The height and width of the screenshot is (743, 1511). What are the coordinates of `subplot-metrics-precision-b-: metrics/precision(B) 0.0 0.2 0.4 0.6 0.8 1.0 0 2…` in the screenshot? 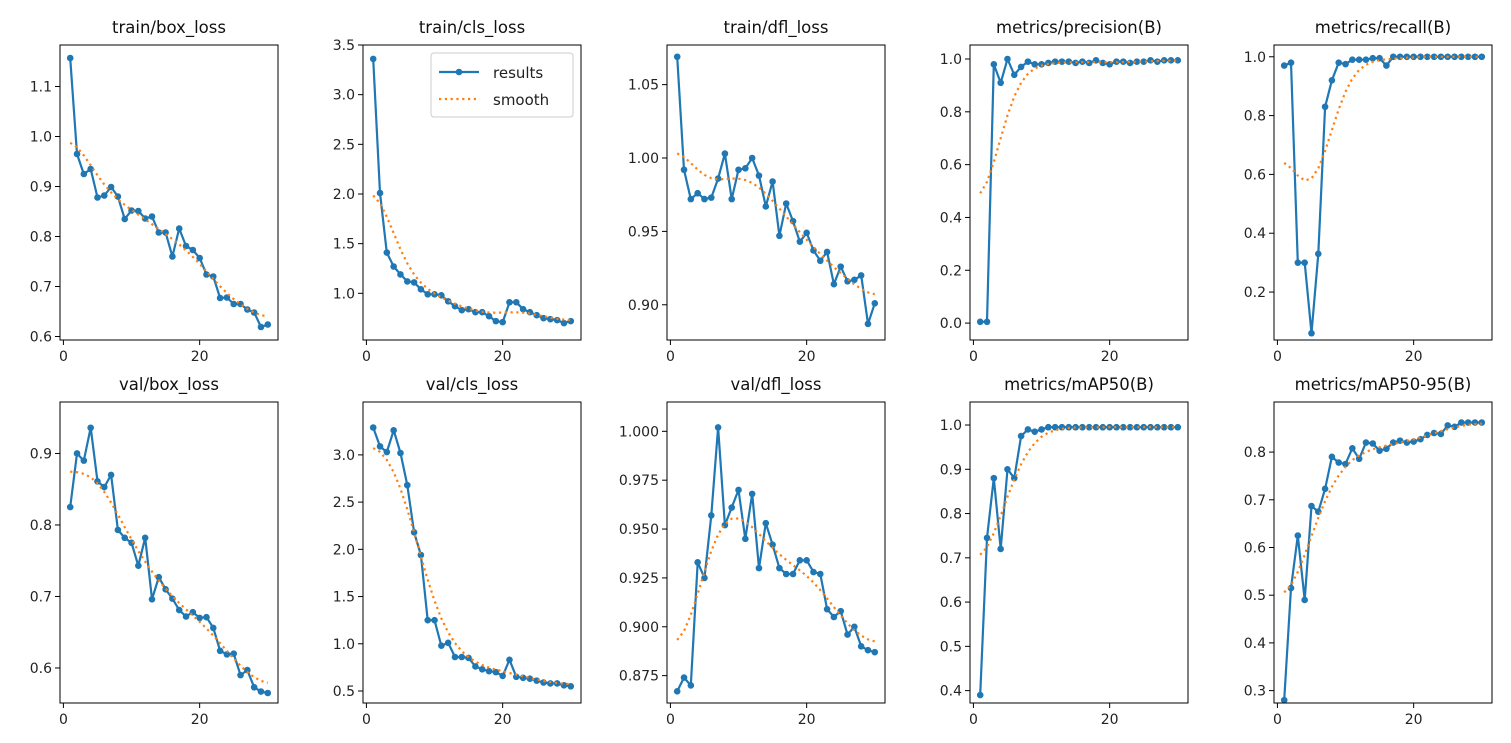 It's located at (1064, 191).